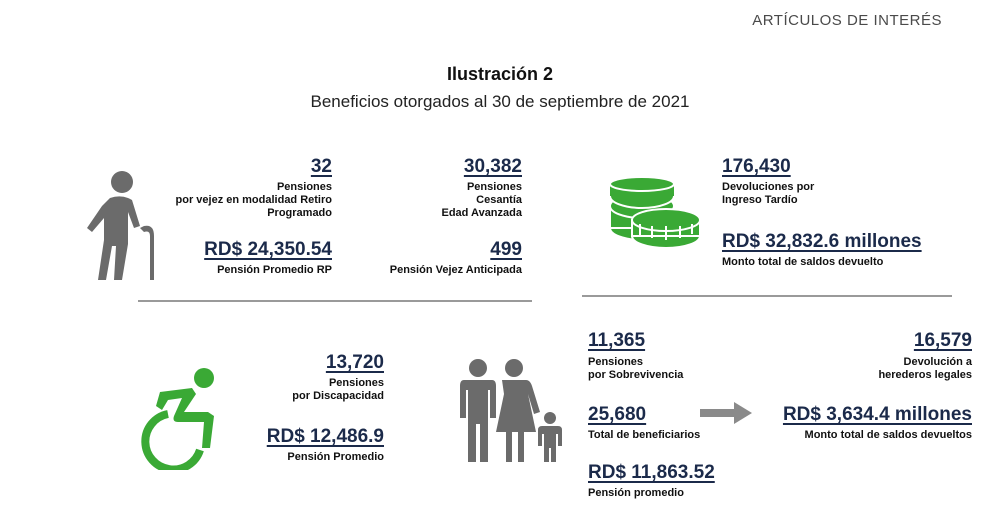 The width and height of the screenshot is (1000, 532). Describe the element at coordinates (335, 457) in the screenshot. I see `discapacidad-amount-label: Pensión Promedio` at that location.